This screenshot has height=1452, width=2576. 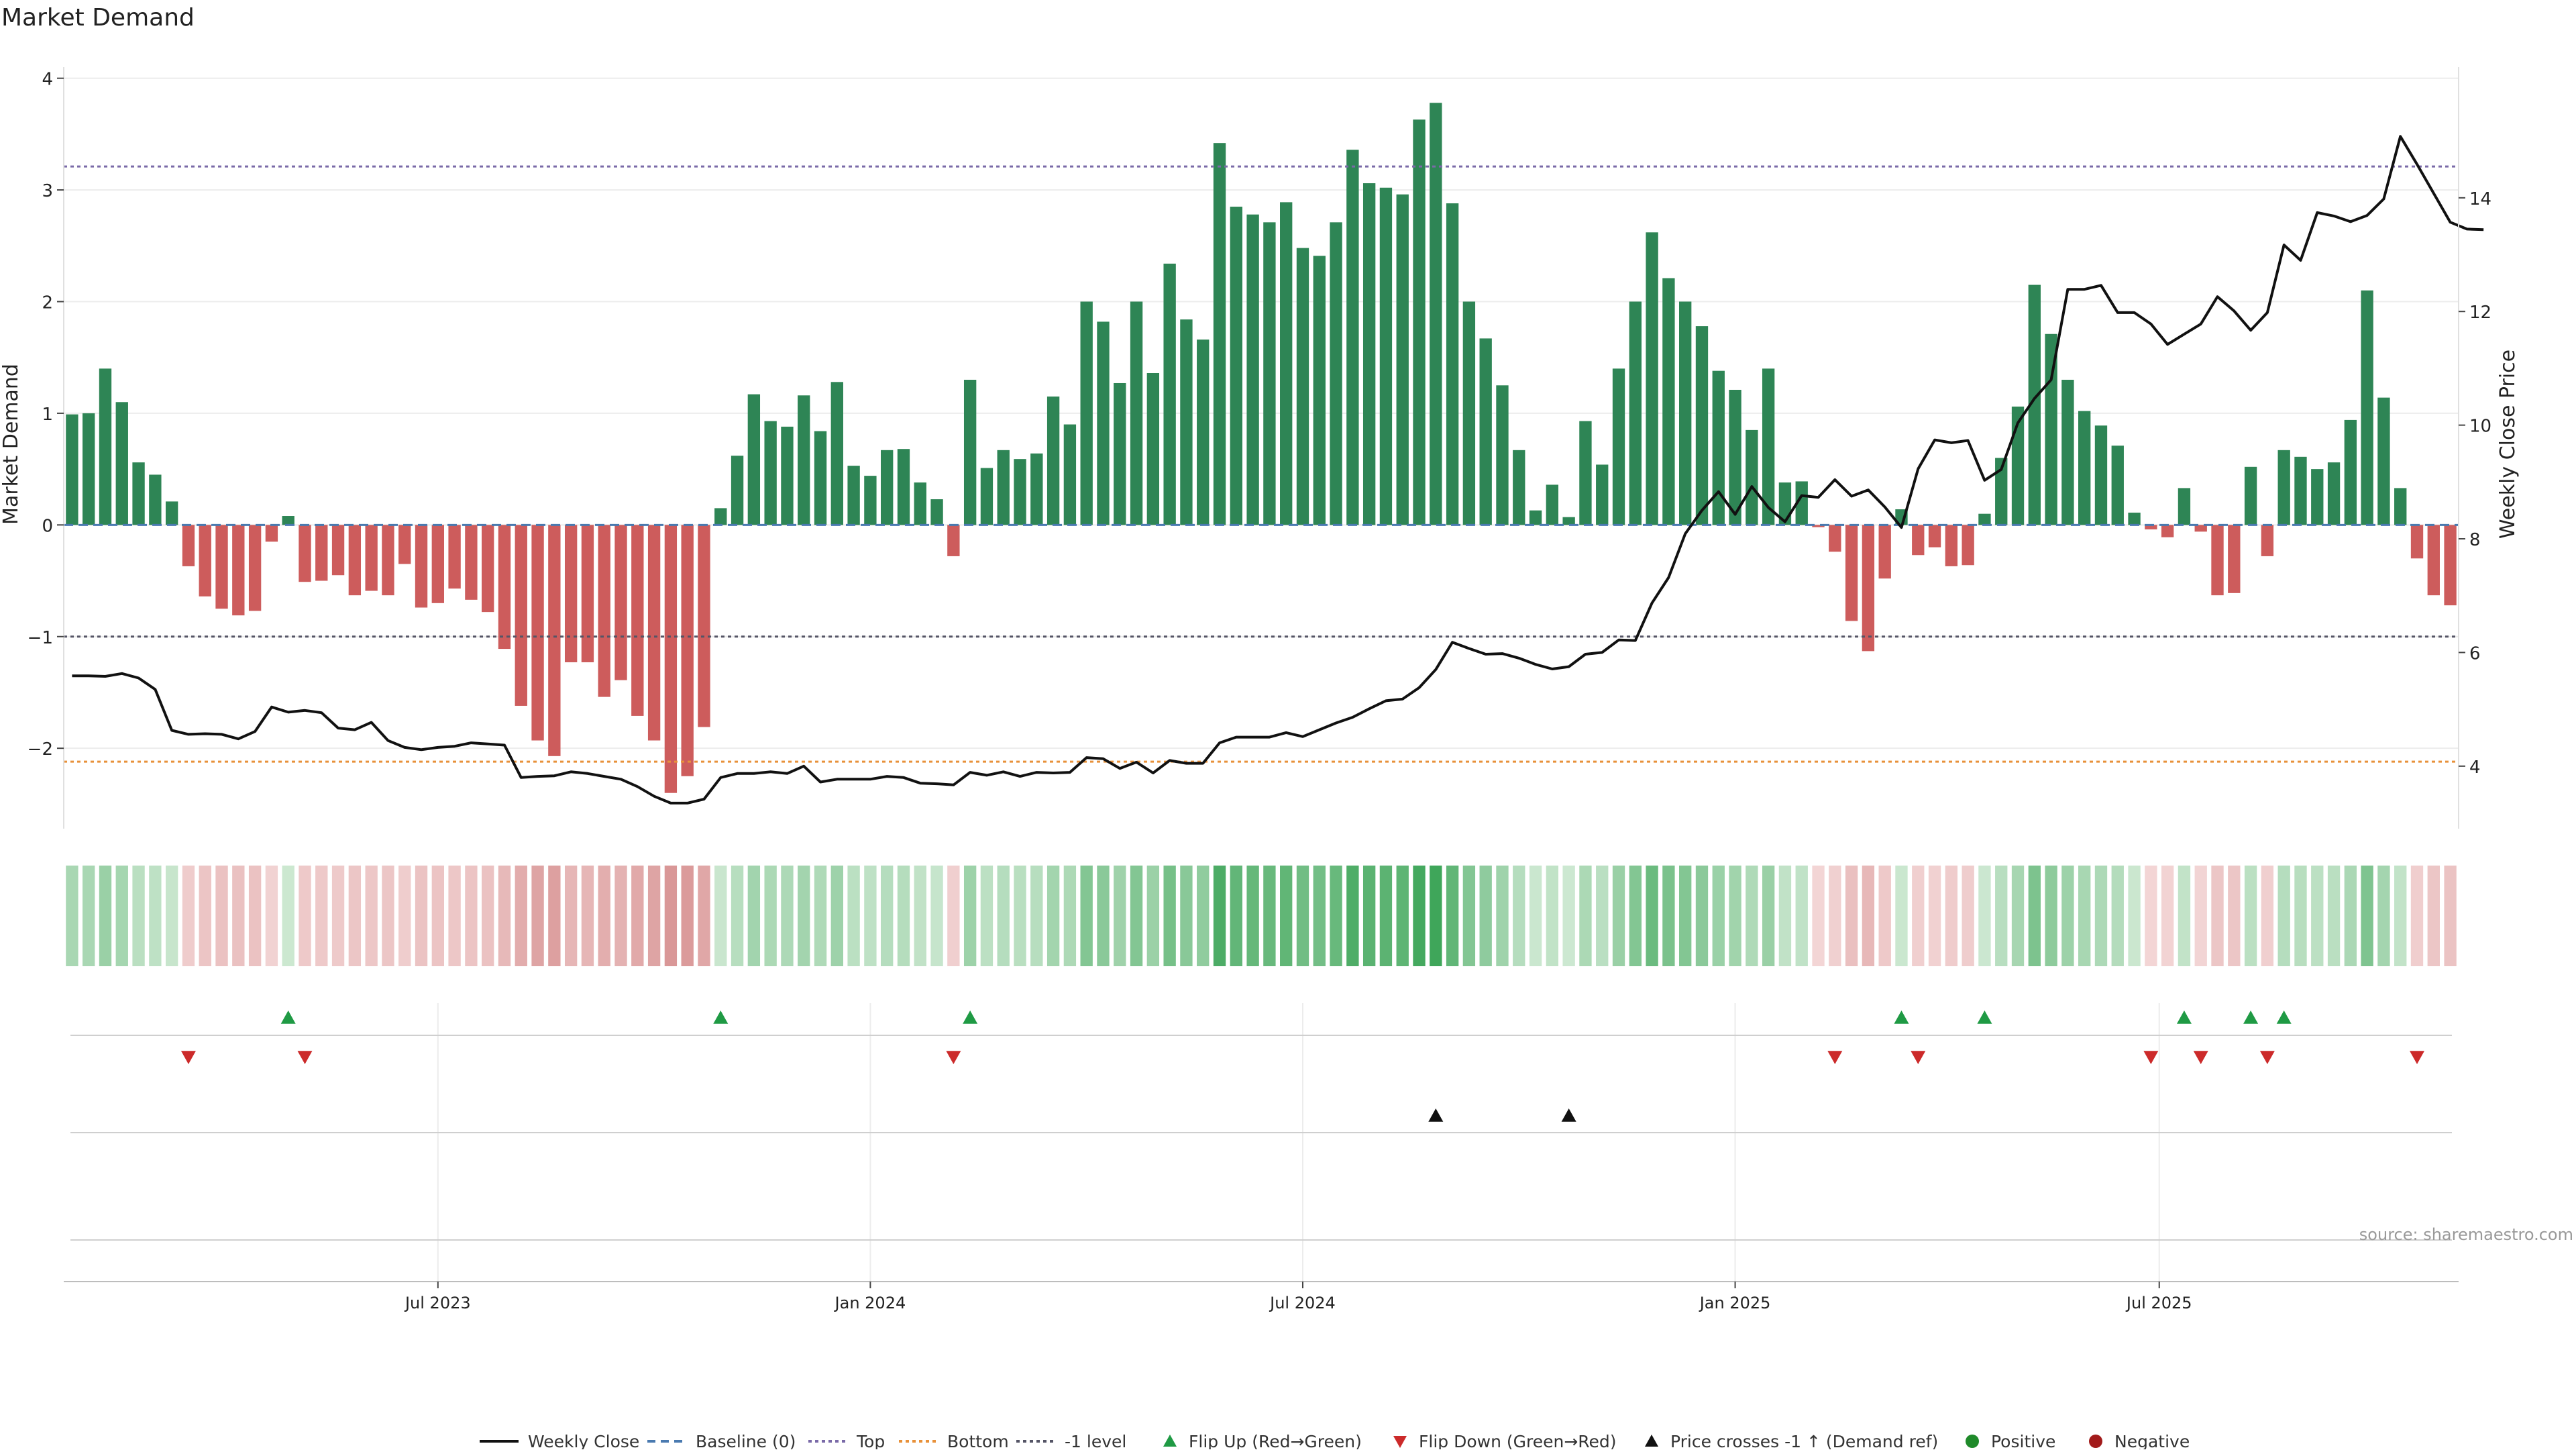 What do you see at coordinates (2480, 427) in the screenshot?
I see `y2-tick-label: 10` at bounding box center [2480, 427].